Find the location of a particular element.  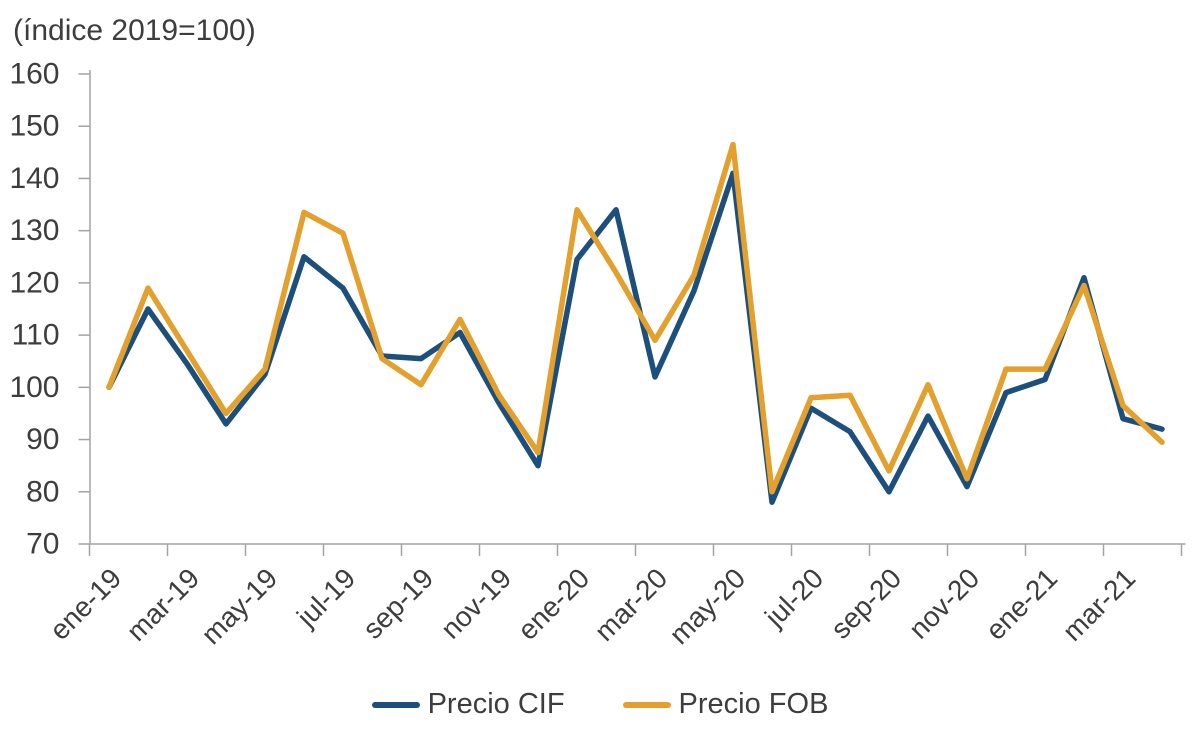

y-axis-tick-label: 140 is located at coordinates (34, 178).